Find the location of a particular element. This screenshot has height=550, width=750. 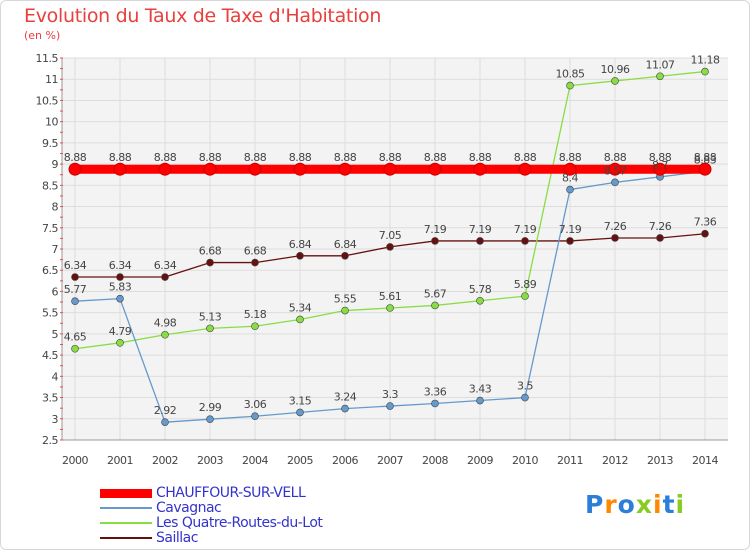

data-label-2: 5.61 is located at coordinates (390, 296).